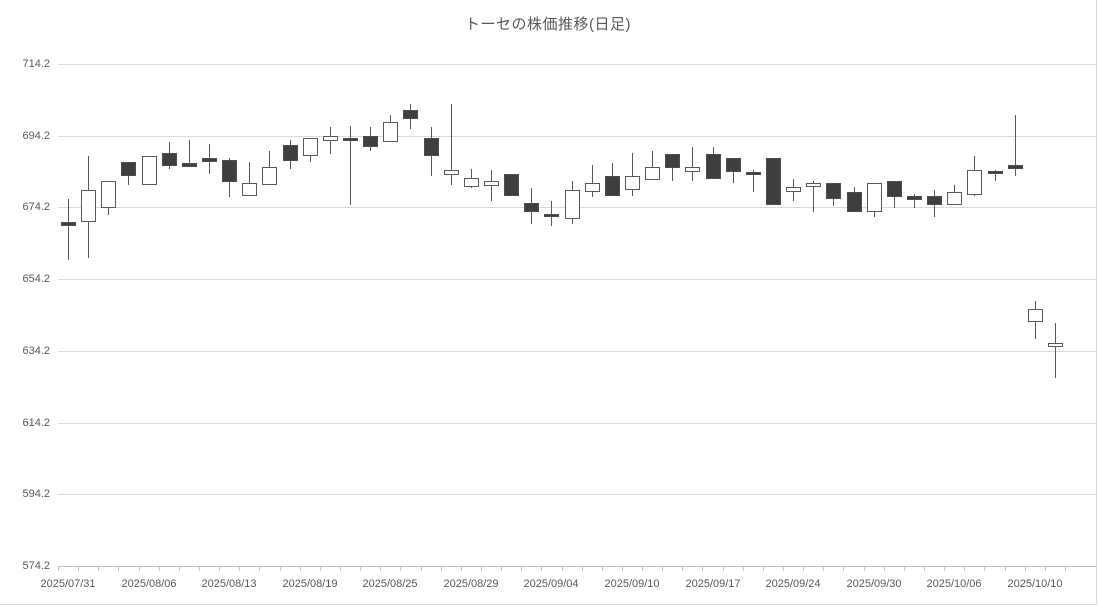 This screenshot has height=606, width=1098. Describe the element at coordinates (36, 494) in the screenshot. I see `y-axis-tick-label: 594.2` at that location.